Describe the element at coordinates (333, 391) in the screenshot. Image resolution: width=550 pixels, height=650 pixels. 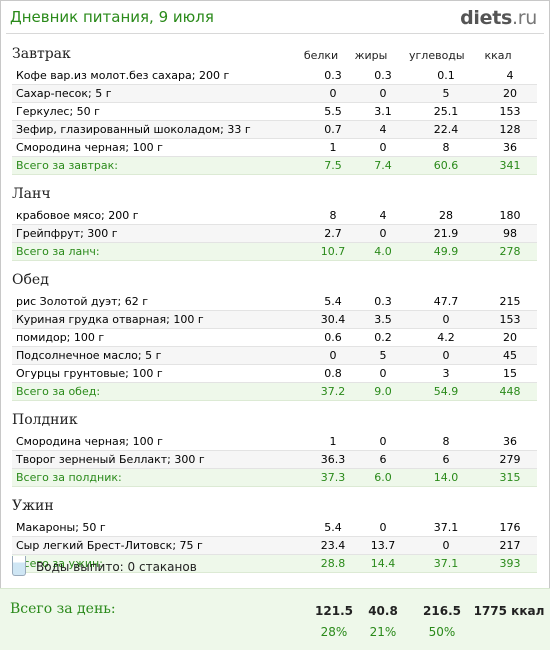
I see `total-protein: 37.2` at that location.